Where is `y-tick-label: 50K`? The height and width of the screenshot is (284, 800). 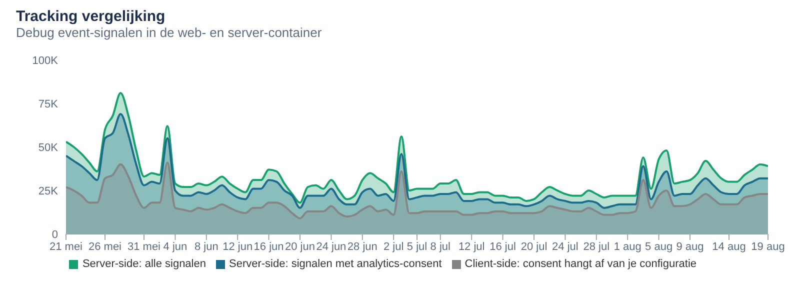
y-tick-label: 50K is located at coordinates (48, 148).